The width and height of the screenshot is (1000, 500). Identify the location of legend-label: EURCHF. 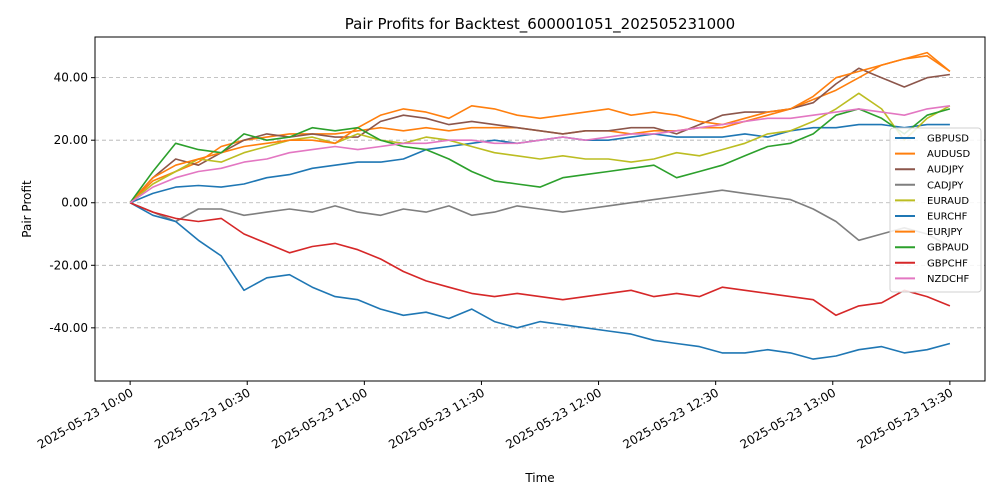
(947, 217).